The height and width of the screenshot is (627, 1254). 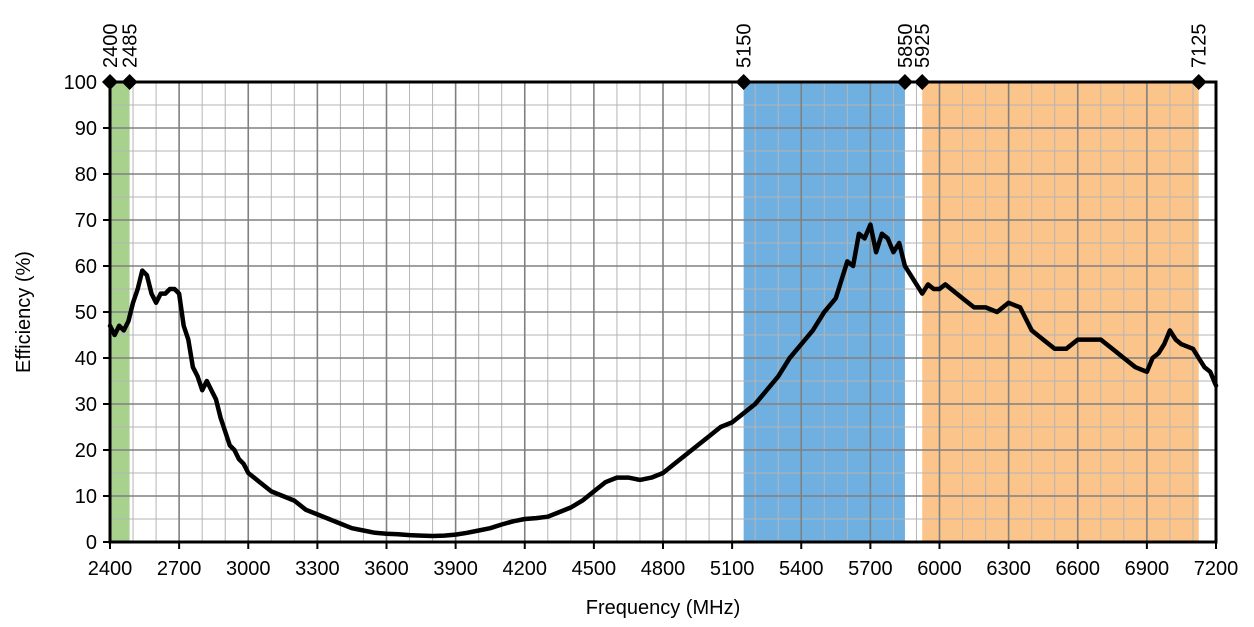 I want to click on y-tick-label: 50, so click(x=86, y=313).